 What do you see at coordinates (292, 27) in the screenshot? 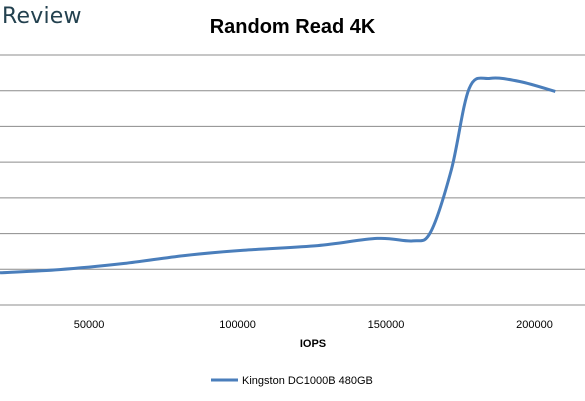
I see `chart-title: Random Read 4K` at bounding box center [292, 27].